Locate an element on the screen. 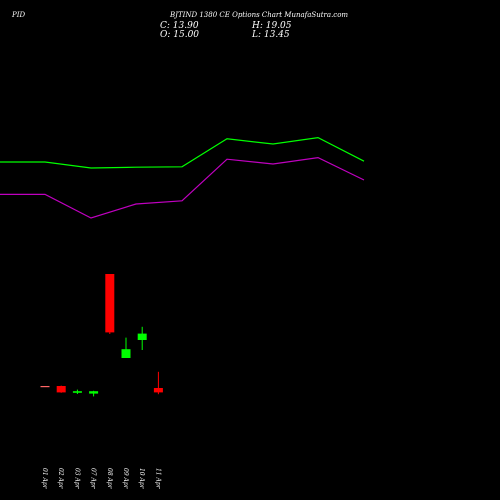 The image size is (500, 500). candle-07-apr is located at coordinates (94, 393).